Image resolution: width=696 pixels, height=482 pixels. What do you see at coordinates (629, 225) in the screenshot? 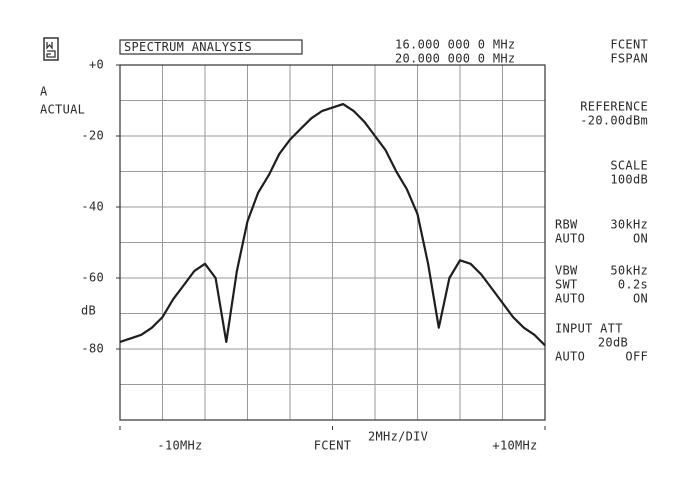
I see `annotation: 30kHz` at bounding box center [629, 225].